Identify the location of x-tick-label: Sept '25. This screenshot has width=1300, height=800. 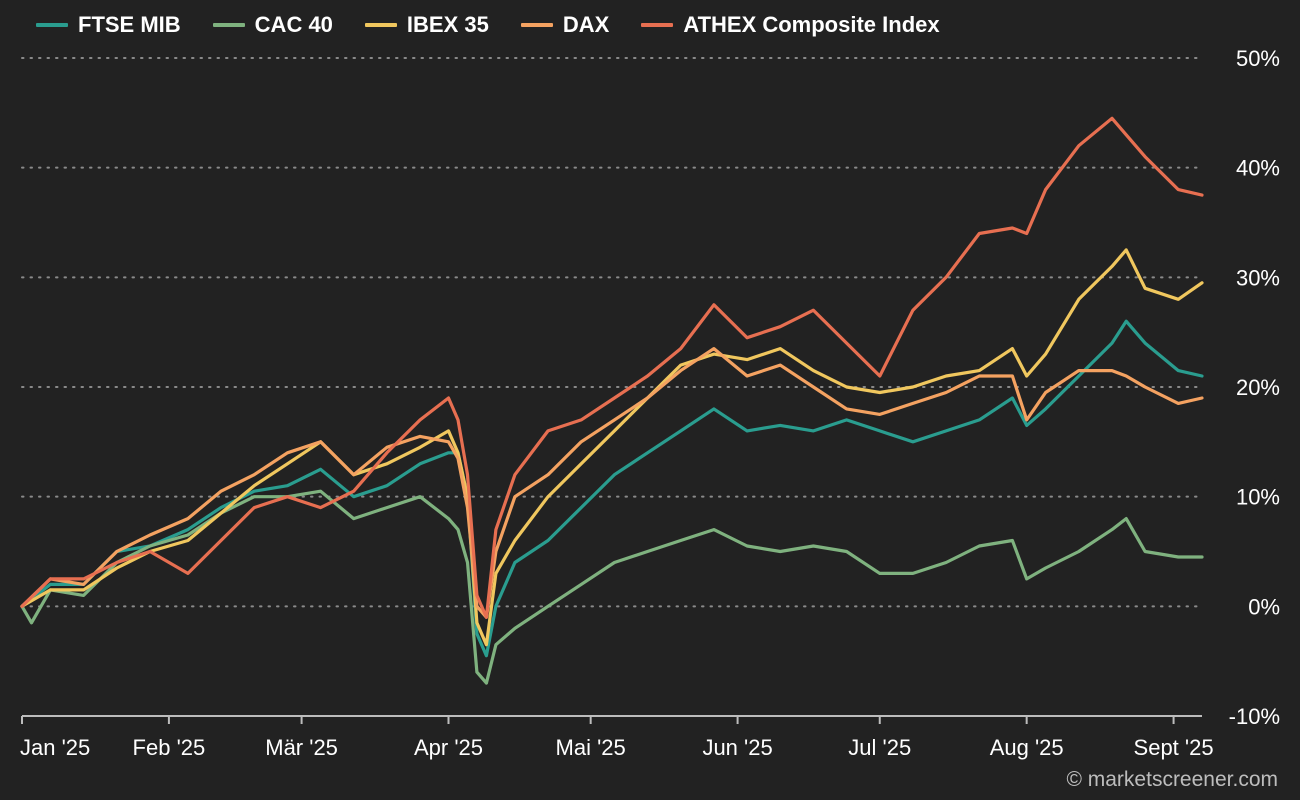
(1174, 747).